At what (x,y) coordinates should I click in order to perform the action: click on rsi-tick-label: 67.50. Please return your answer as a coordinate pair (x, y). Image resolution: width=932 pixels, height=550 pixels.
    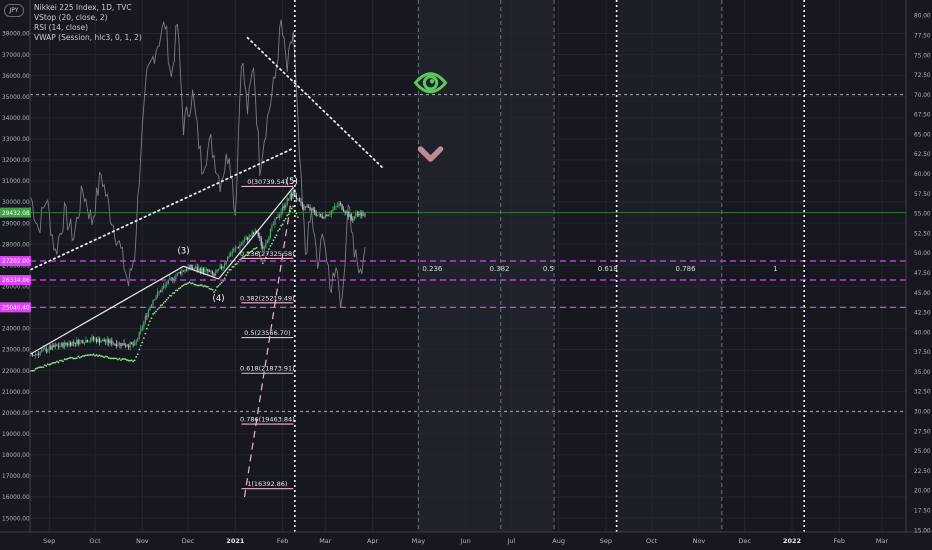
    Looking at the image, I should click on (922, 116).